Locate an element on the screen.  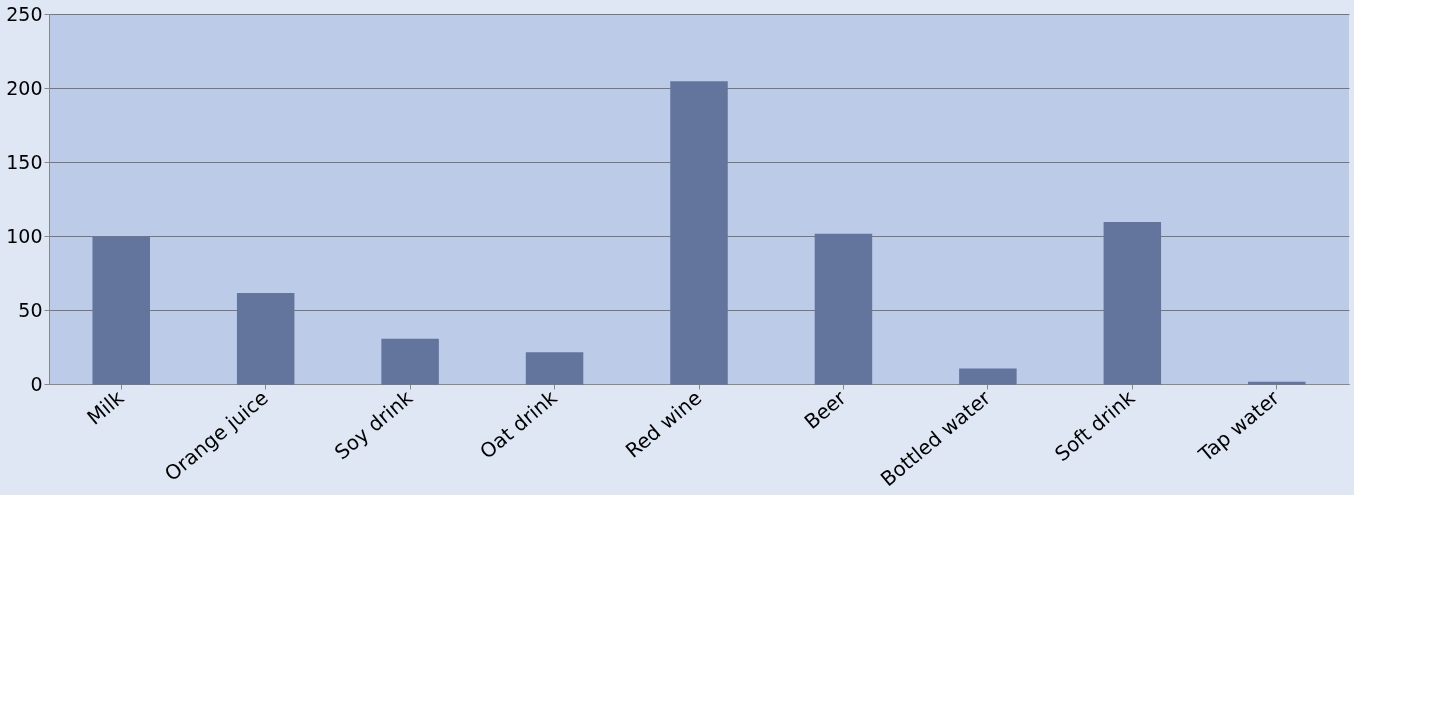
y-tick-label: 250 is located at coordinates (24, 13).